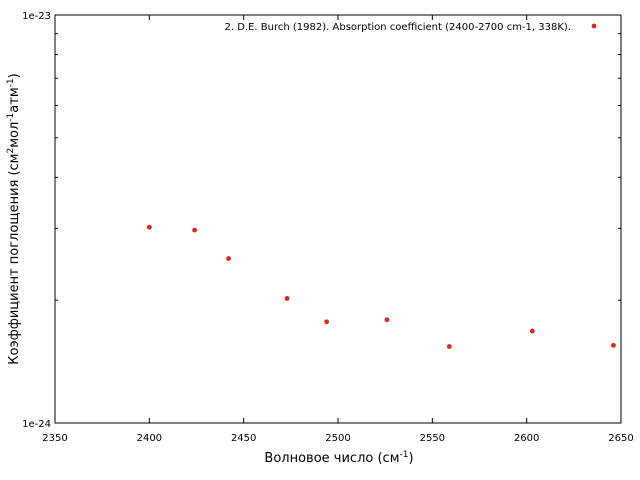 The image size is (640, 480). What do you see at coordinates (36, 424) in the screenshot?
I see `y-tick-label: 1e-24` at bounding box center [36, 424].